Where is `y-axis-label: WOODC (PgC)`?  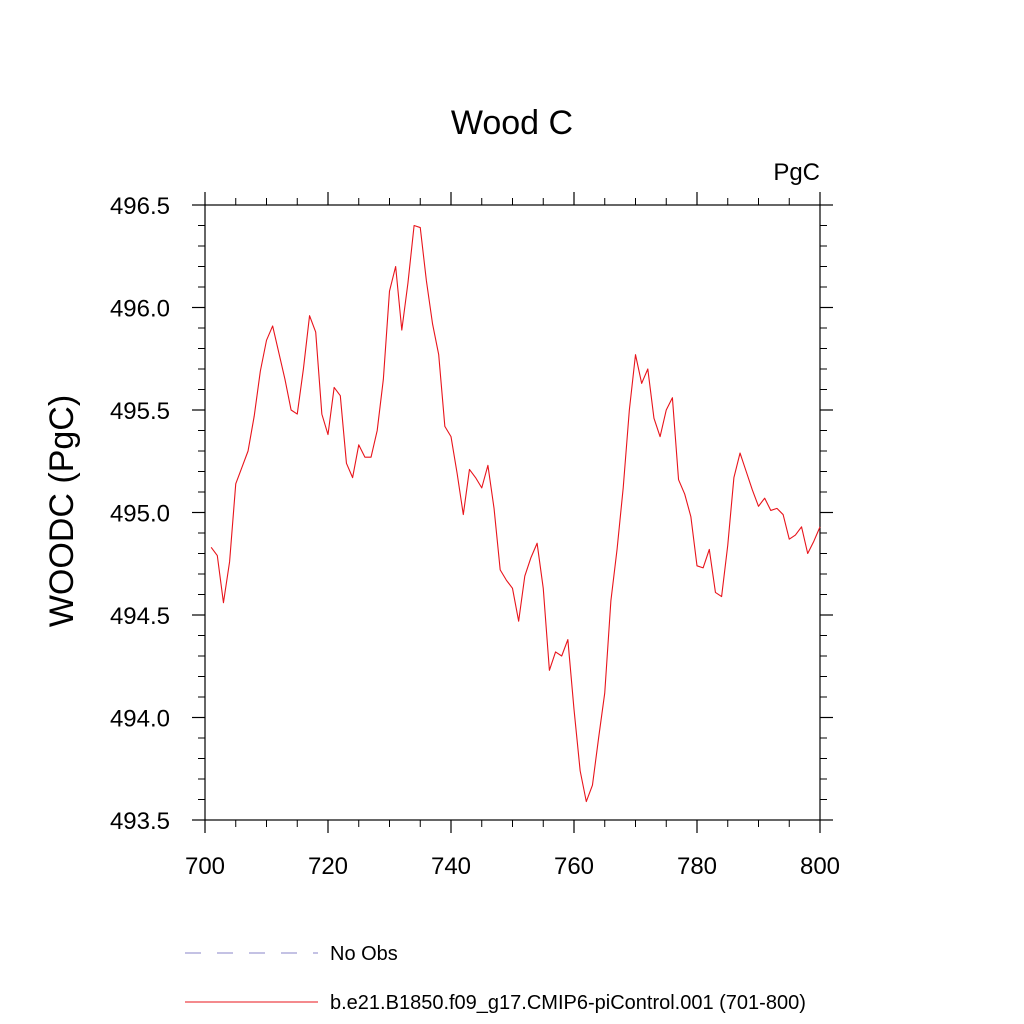 y-axis-label: WOODC (PgC) is located at coordinates (62, 511).